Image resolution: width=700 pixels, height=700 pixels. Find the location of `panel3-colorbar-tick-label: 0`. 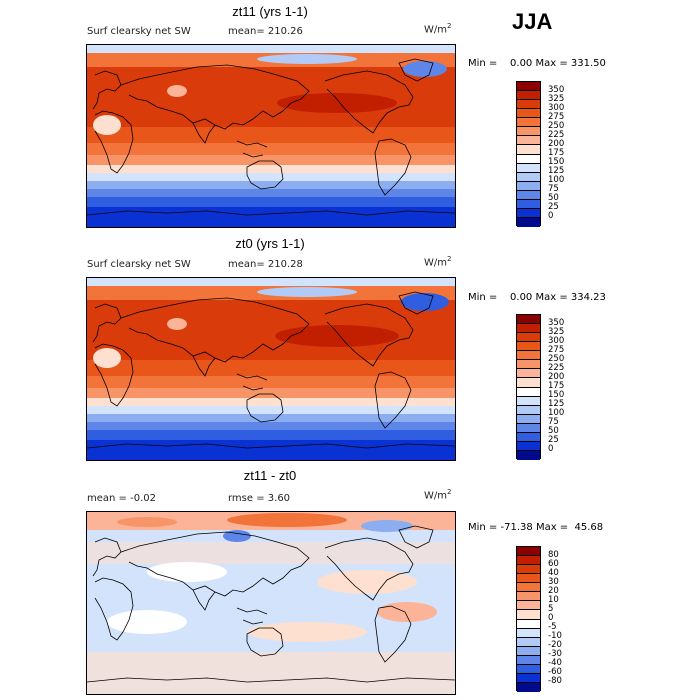

panel3-colorbar-tick-label: 0 is located at coordinates (551, 618).